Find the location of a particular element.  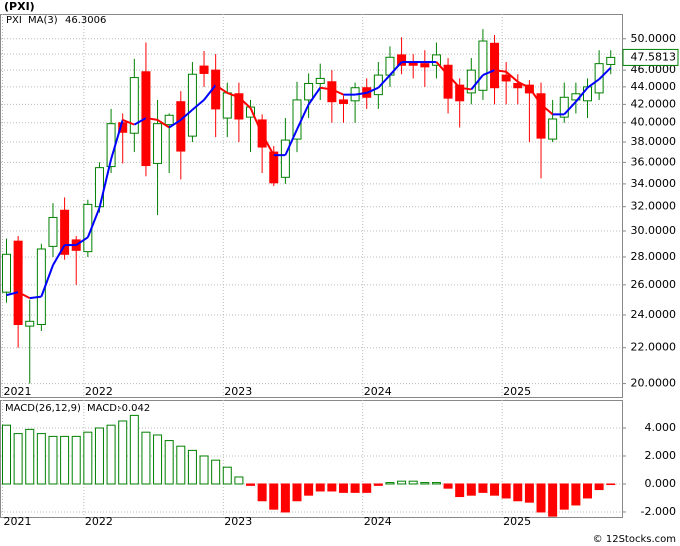

y-tick-label: 4.000 is located at coordinates (661, 427).